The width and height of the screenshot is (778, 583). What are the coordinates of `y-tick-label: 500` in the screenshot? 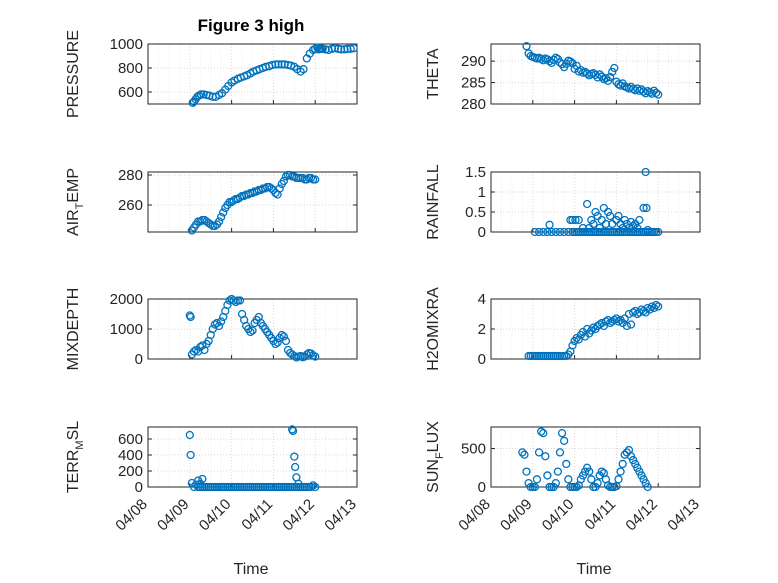 It's located at (473, 449).